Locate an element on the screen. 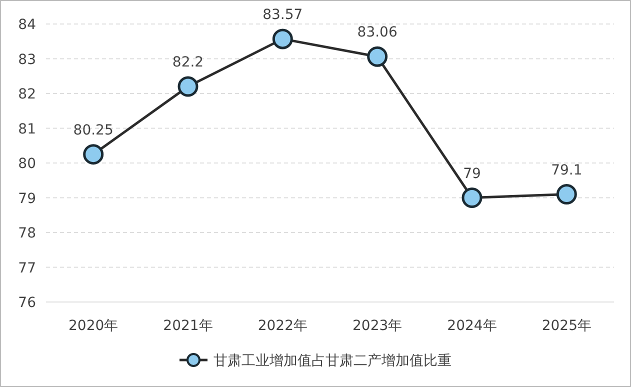  data-label: 80.25 is located at coordinates (93, 130).